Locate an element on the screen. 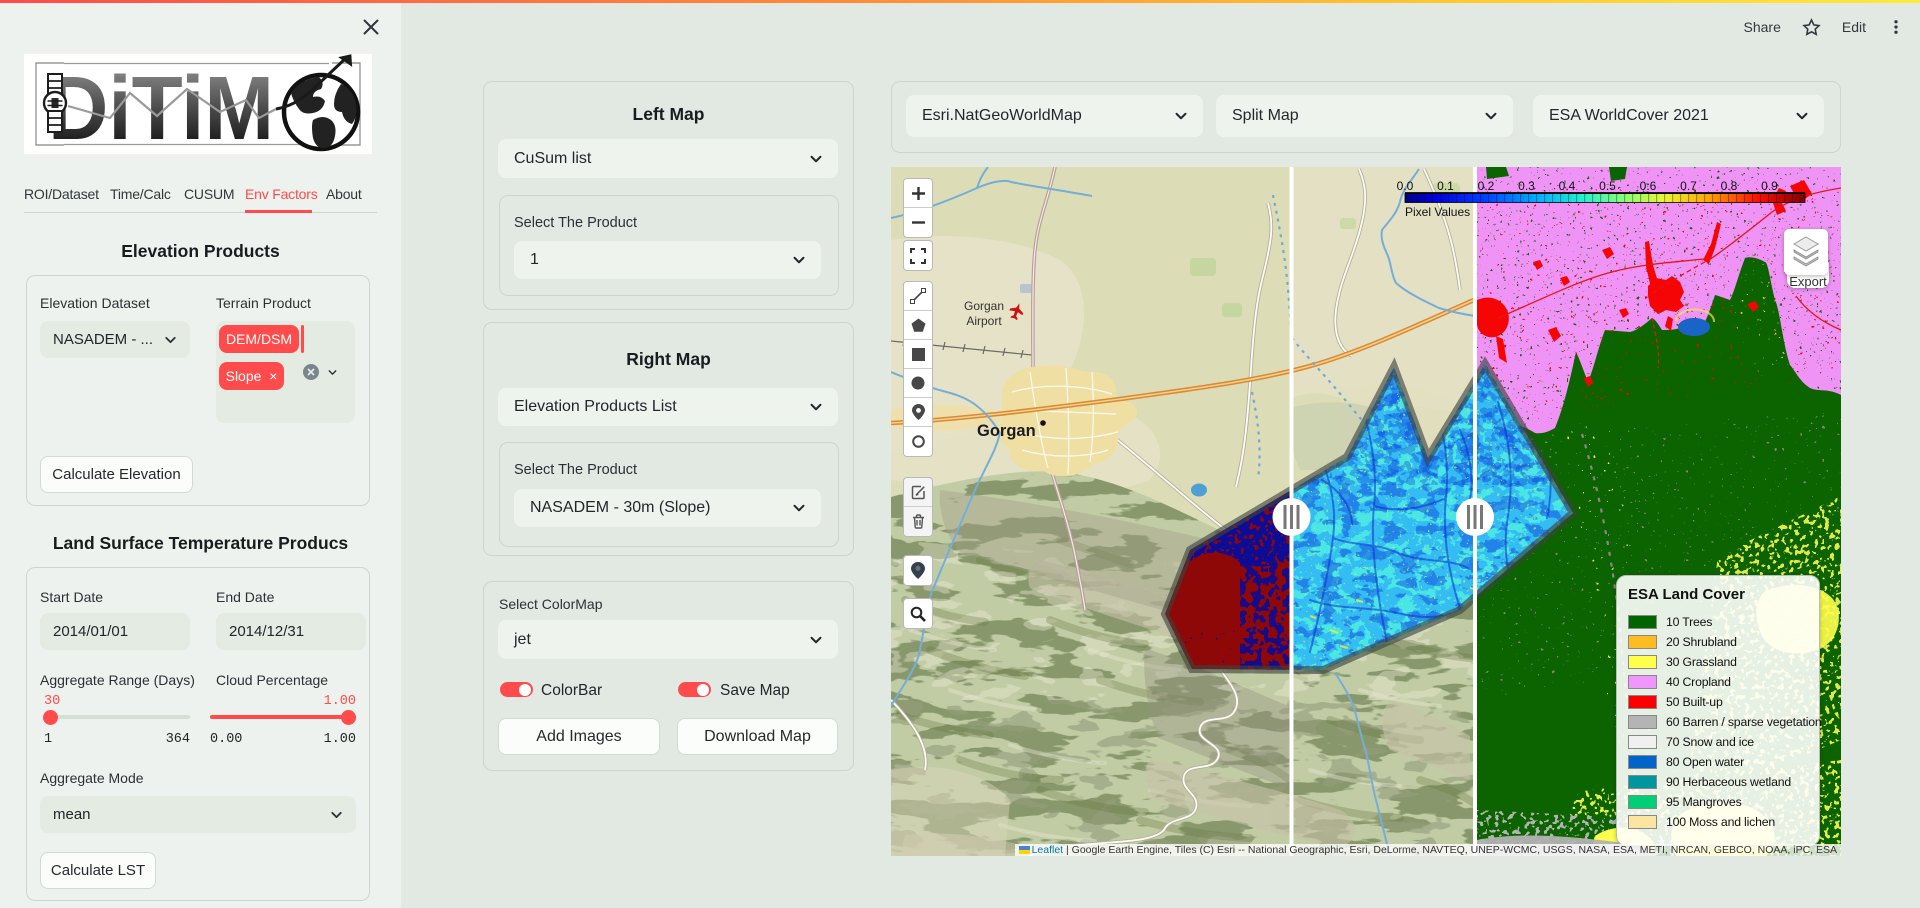  svg-text: 0.6 is located at coordinates (1648, 186).